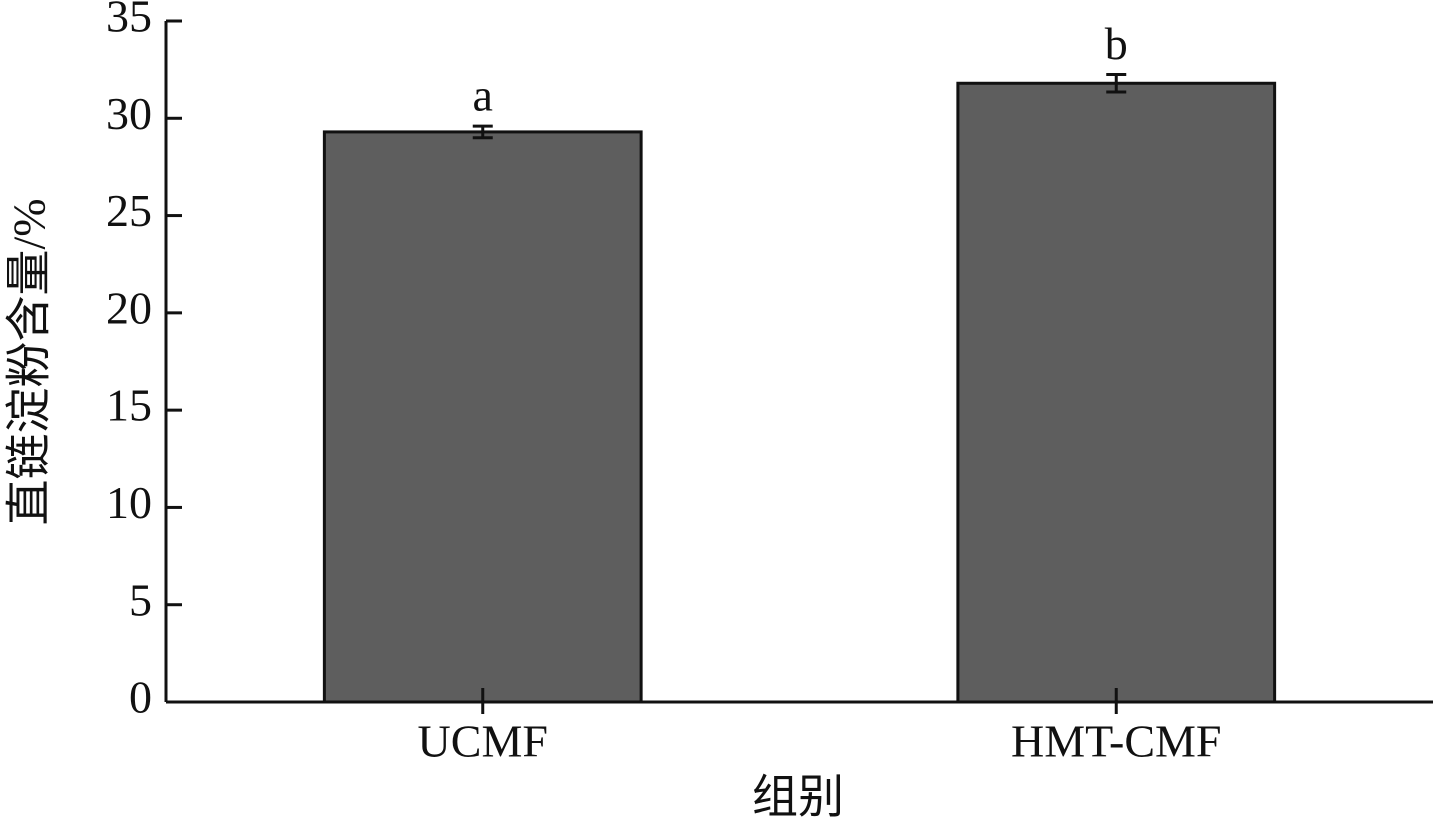 The height and width of the screenshot is (836, 1433). What do you see at coordinates (29, 361) in the screenshot?
I see `y-axis-label: 直链淀粉含量/%` at bounding box center [29, 361].